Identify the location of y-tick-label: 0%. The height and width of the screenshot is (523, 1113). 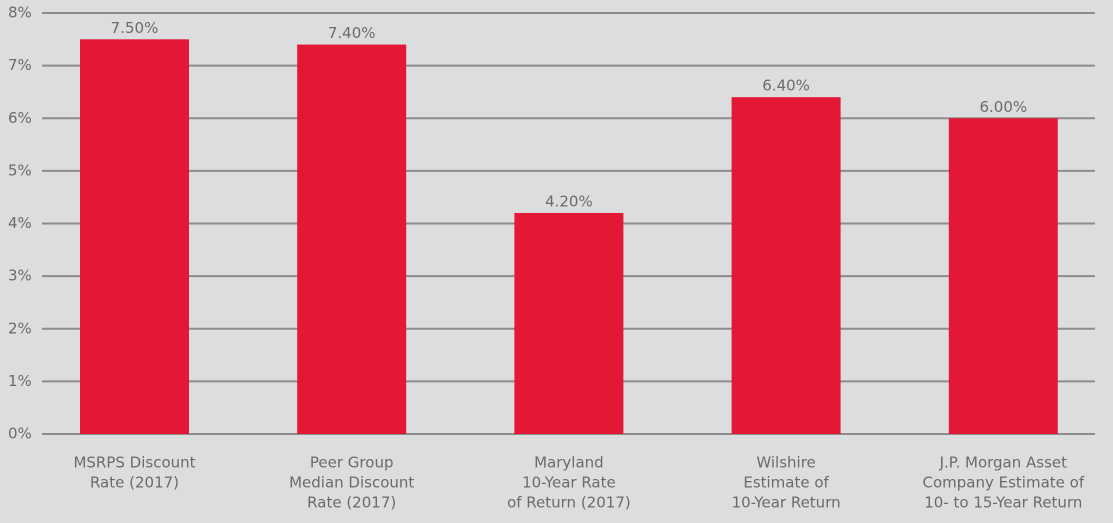
(20, 434).